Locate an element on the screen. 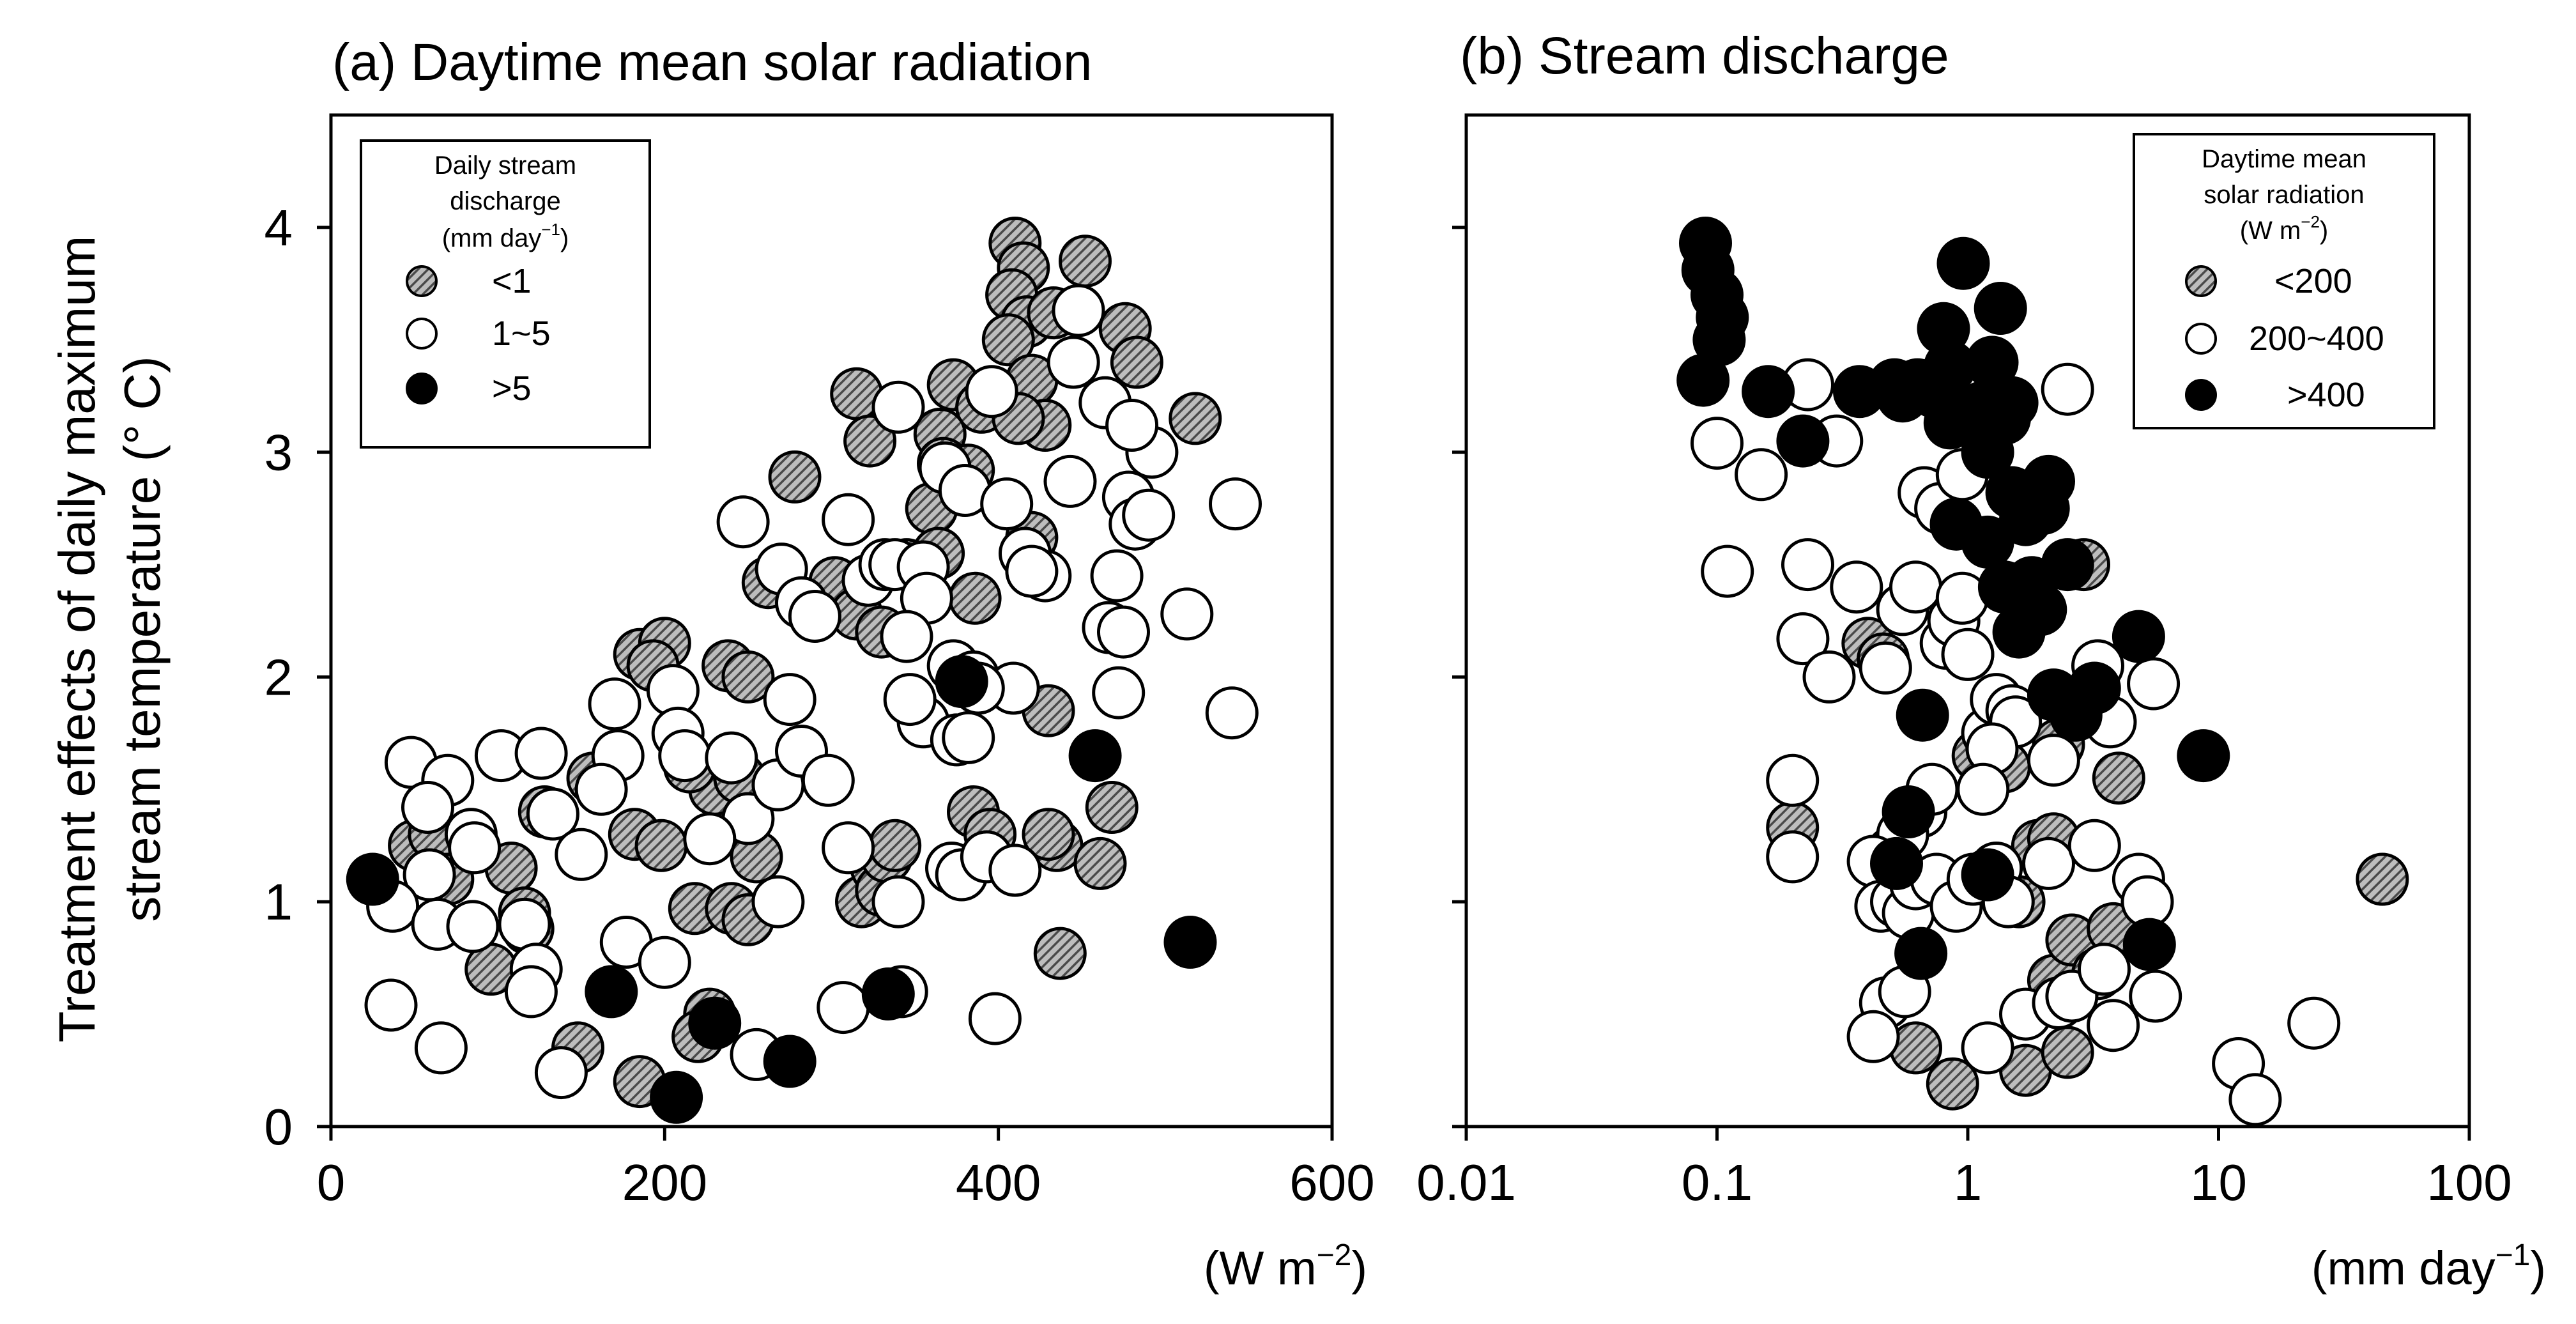 Image resolution: width=2576 pixels, height=1324 pixels. x-tick-label: 0 is located at coordinates (331, 1183).